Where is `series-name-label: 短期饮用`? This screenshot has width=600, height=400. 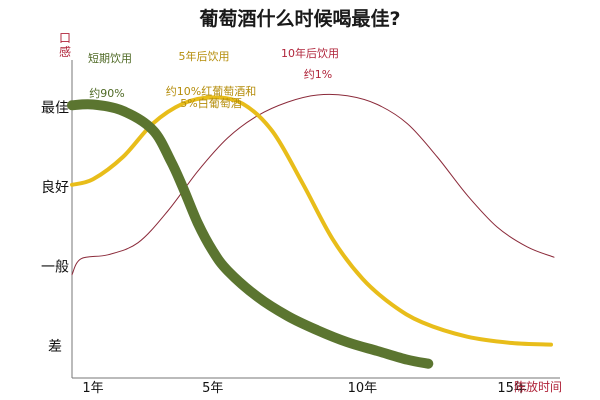
series-name-label: 短期饮用 is located at coordinates (110, 58).